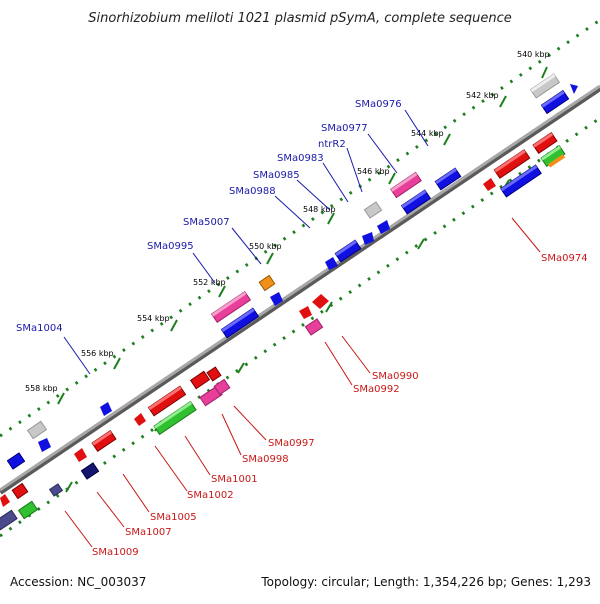 This screenshot has width=600, height=604. Describe the element at coordinates (39, 328) in the screenshot. I see `gene-label-sma1004: SMa1004` at that location.